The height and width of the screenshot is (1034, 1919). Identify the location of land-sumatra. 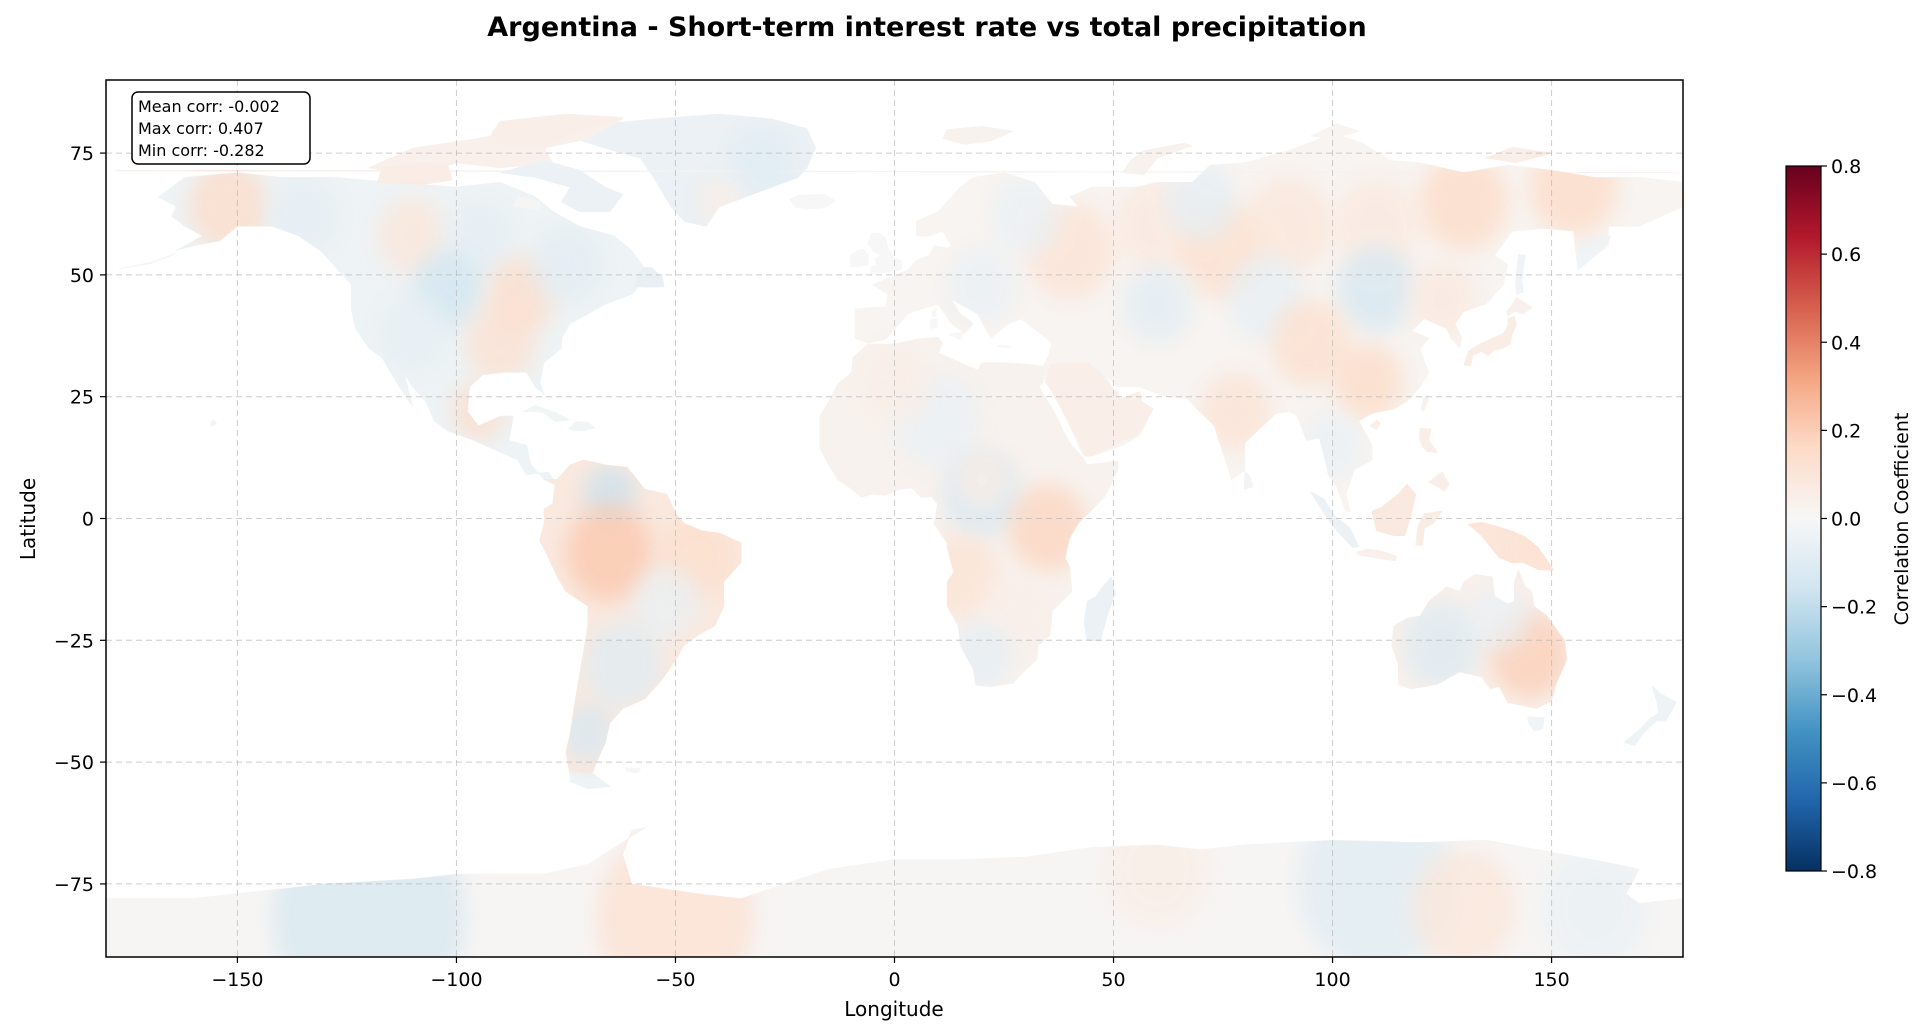
(1335, 519).